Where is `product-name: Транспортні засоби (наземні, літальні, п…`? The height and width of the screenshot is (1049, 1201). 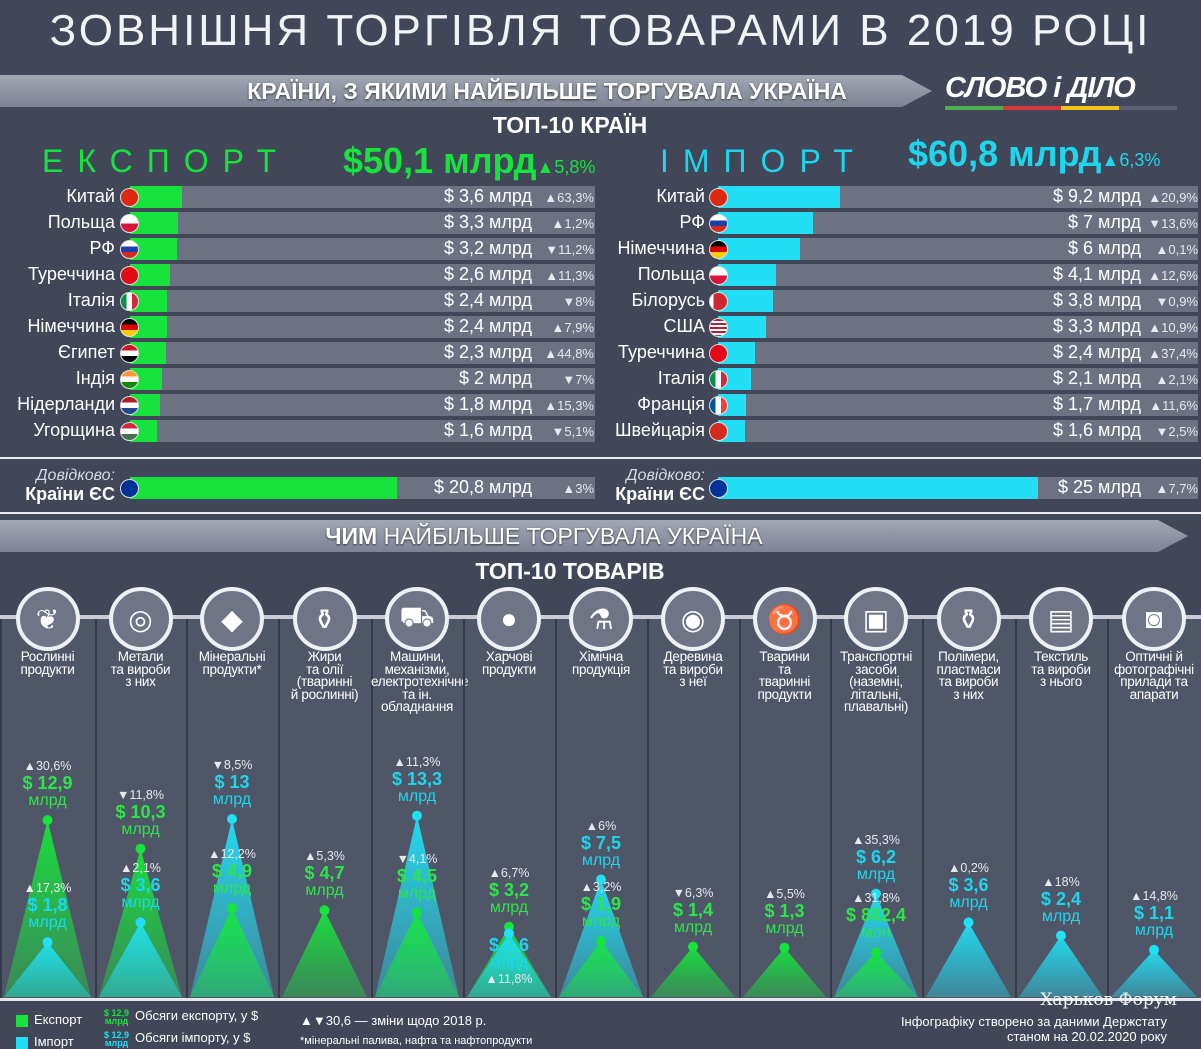 product-name: Транспортні засоби (наземні, літальні, п… is located at coordinates (876, 681).